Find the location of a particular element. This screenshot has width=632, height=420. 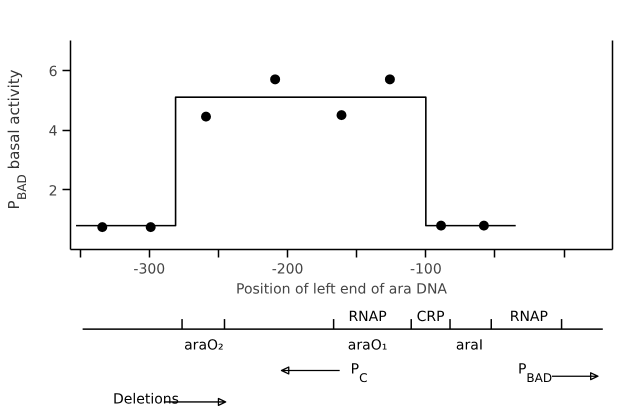

text: Deletions is located at coordinates (145, 400).